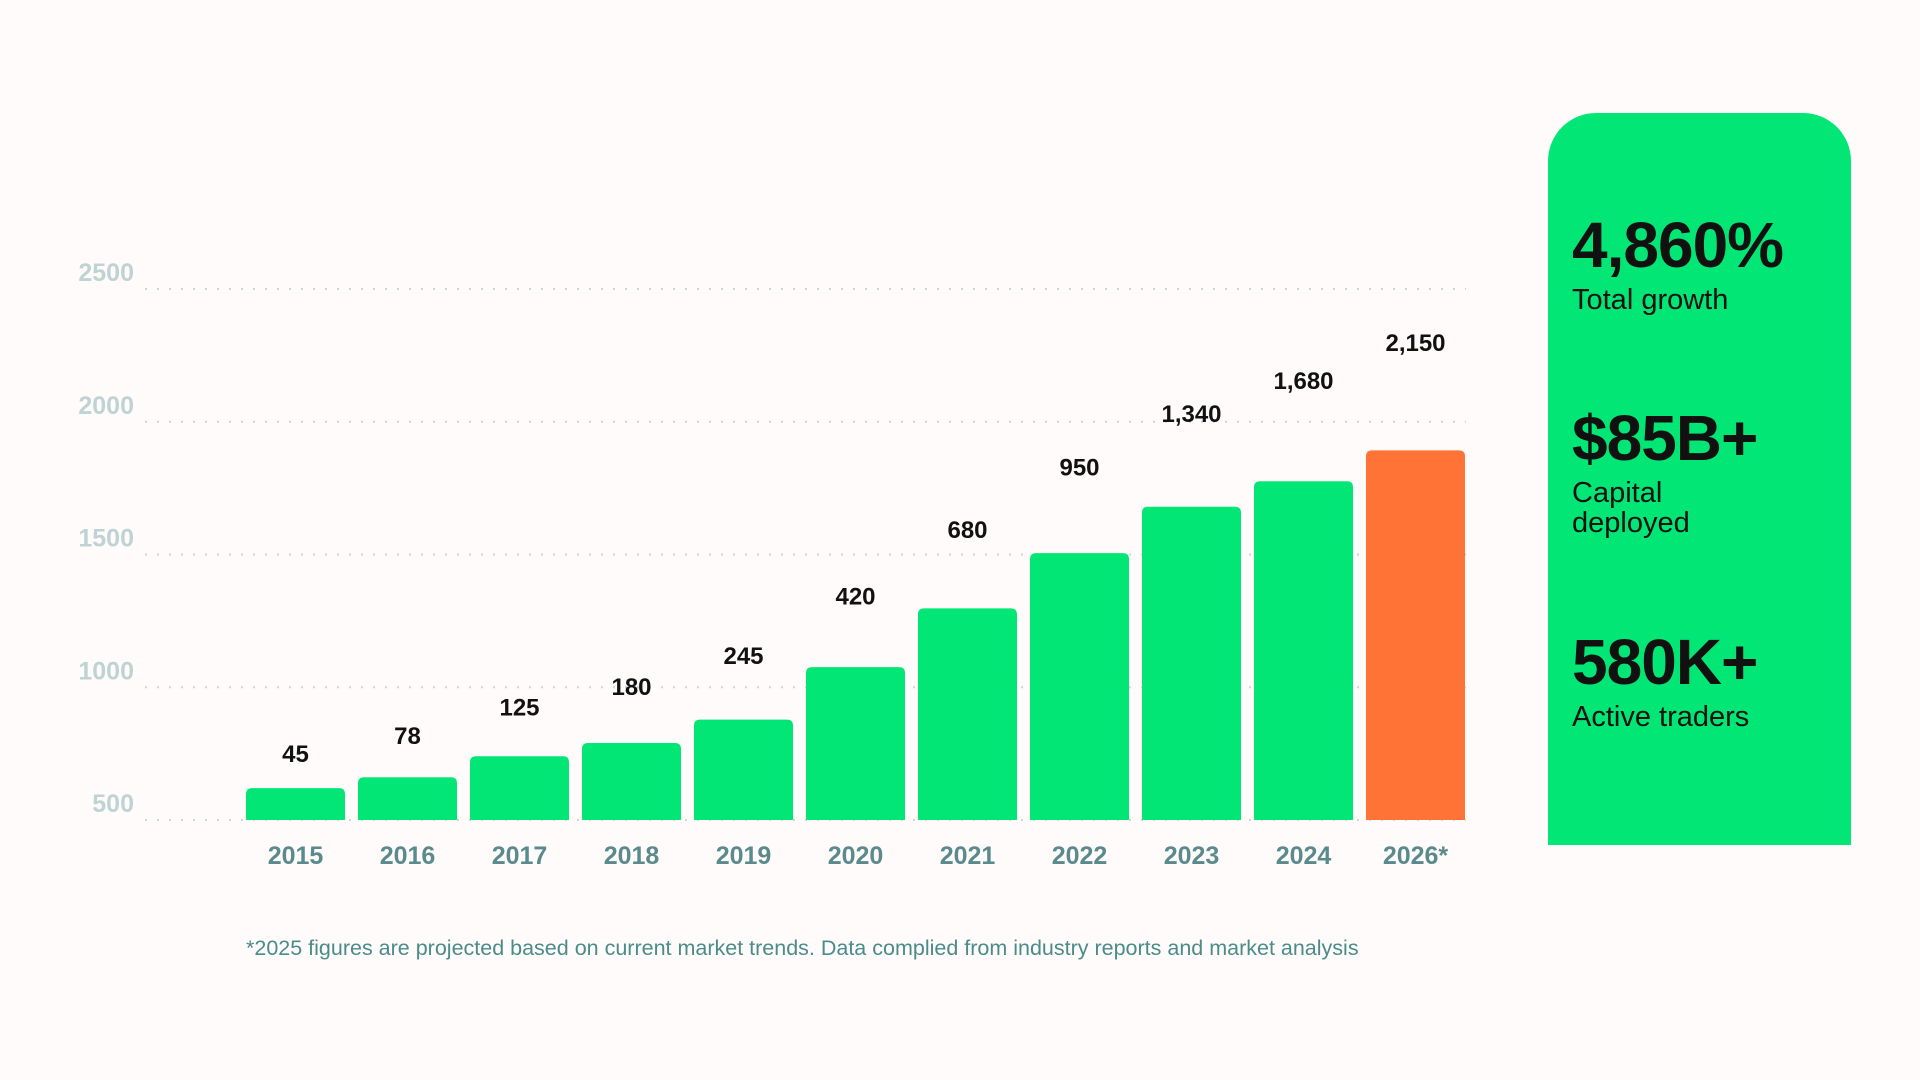 This screenshot has height=1080, width=1920. Describe the element at coordinates (1080, 856) in the screenshot. I see `x-tick-label: 2022` at that location.